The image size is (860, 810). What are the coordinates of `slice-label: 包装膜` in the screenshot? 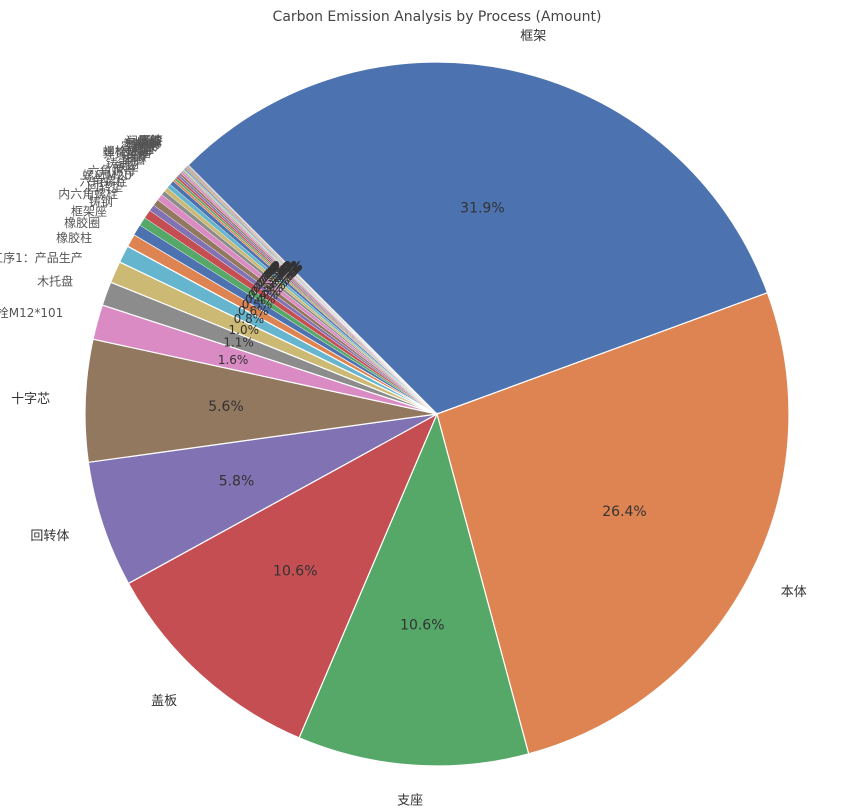 It's located at (143, 142).